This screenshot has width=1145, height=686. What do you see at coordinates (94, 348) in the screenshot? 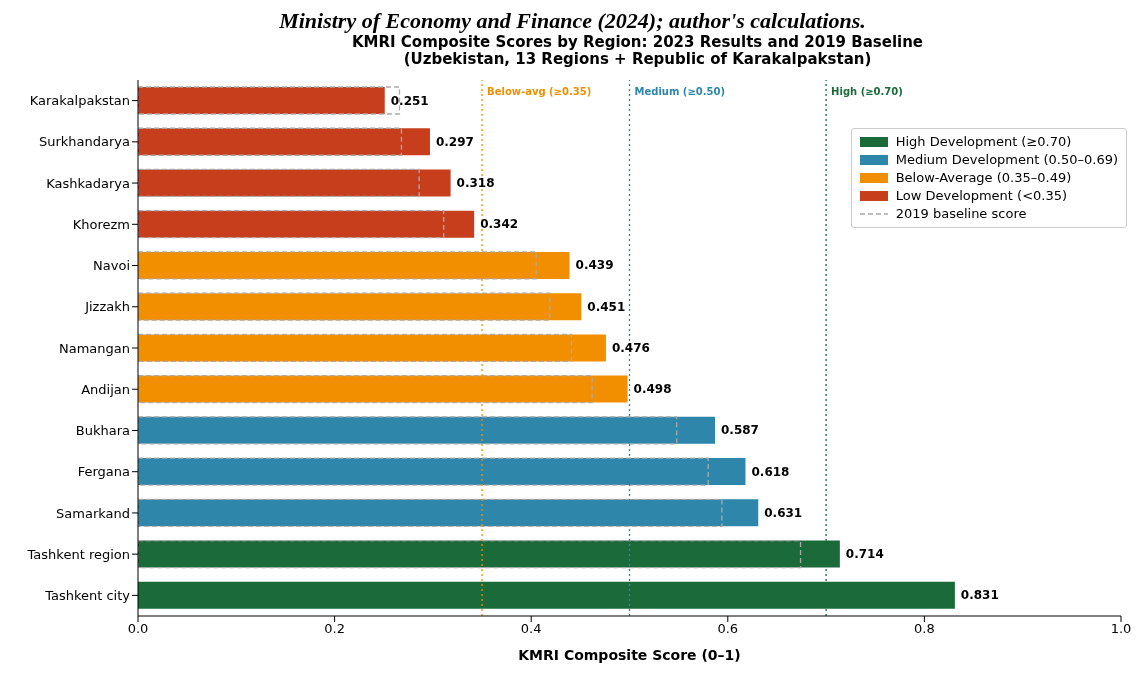
I see `y-tick-label: Namangan` at bounding box center [94, 348].